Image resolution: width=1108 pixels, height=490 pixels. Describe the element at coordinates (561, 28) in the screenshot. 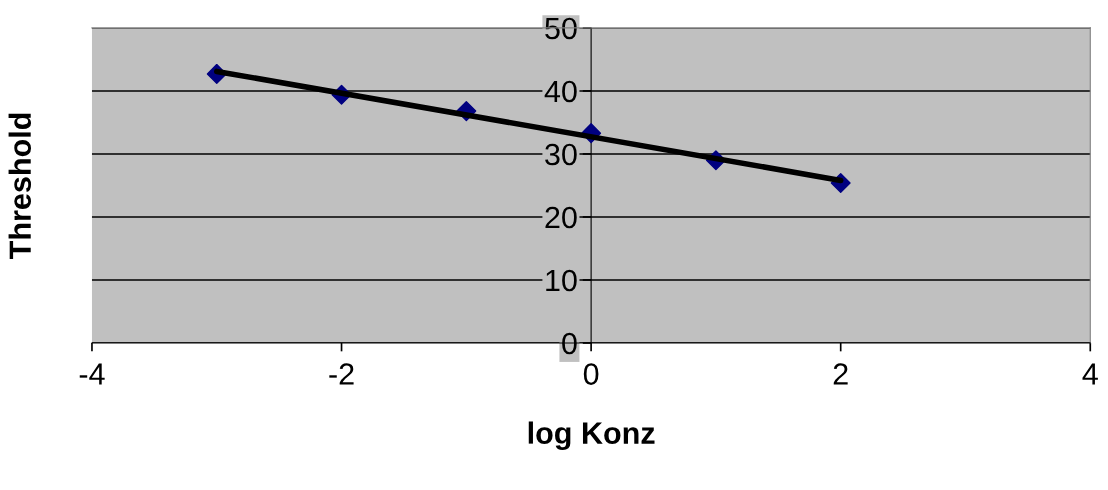

I see `y-tick-label: 50` at that location.